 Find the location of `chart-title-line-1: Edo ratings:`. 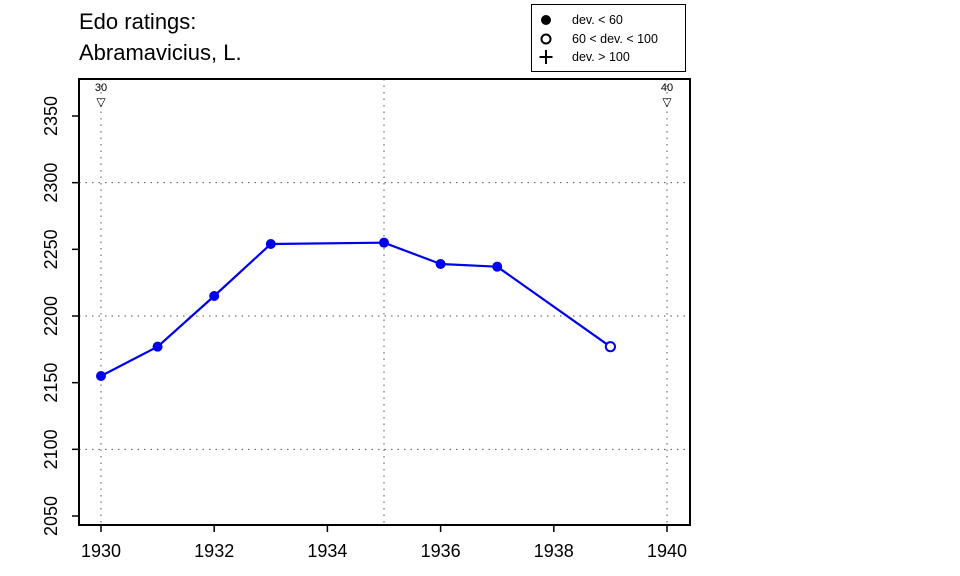

chart-title-line-1: Edo ratings: is located at coordinates (138, 21).